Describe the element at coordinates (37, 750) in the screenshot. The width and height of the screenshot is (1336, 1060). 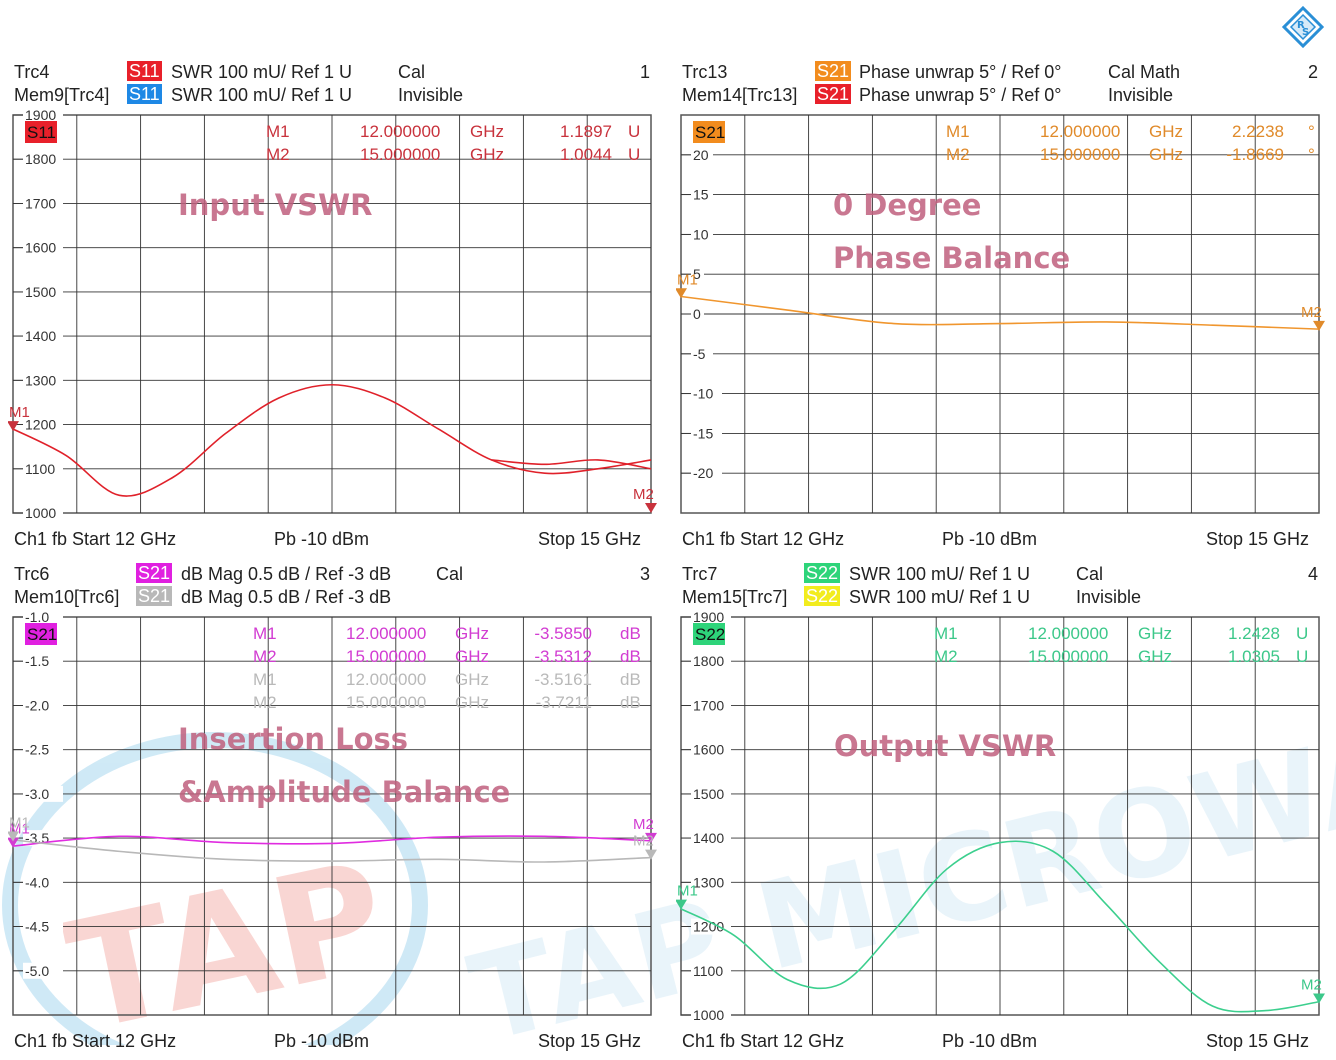
I see `y-tick-label: -2.5` at that location.